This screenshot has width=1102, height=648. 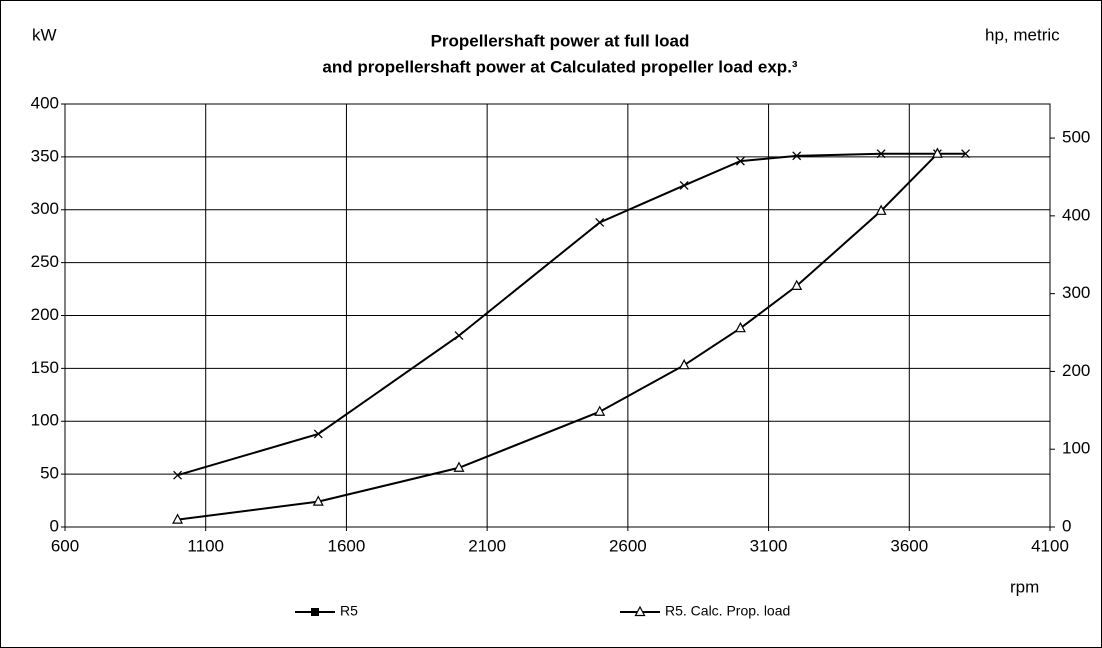 What do you see at coordinates (45, 155) in the screenshot?
I see `y-tick-label: 350` at bounding box center [45, 155].